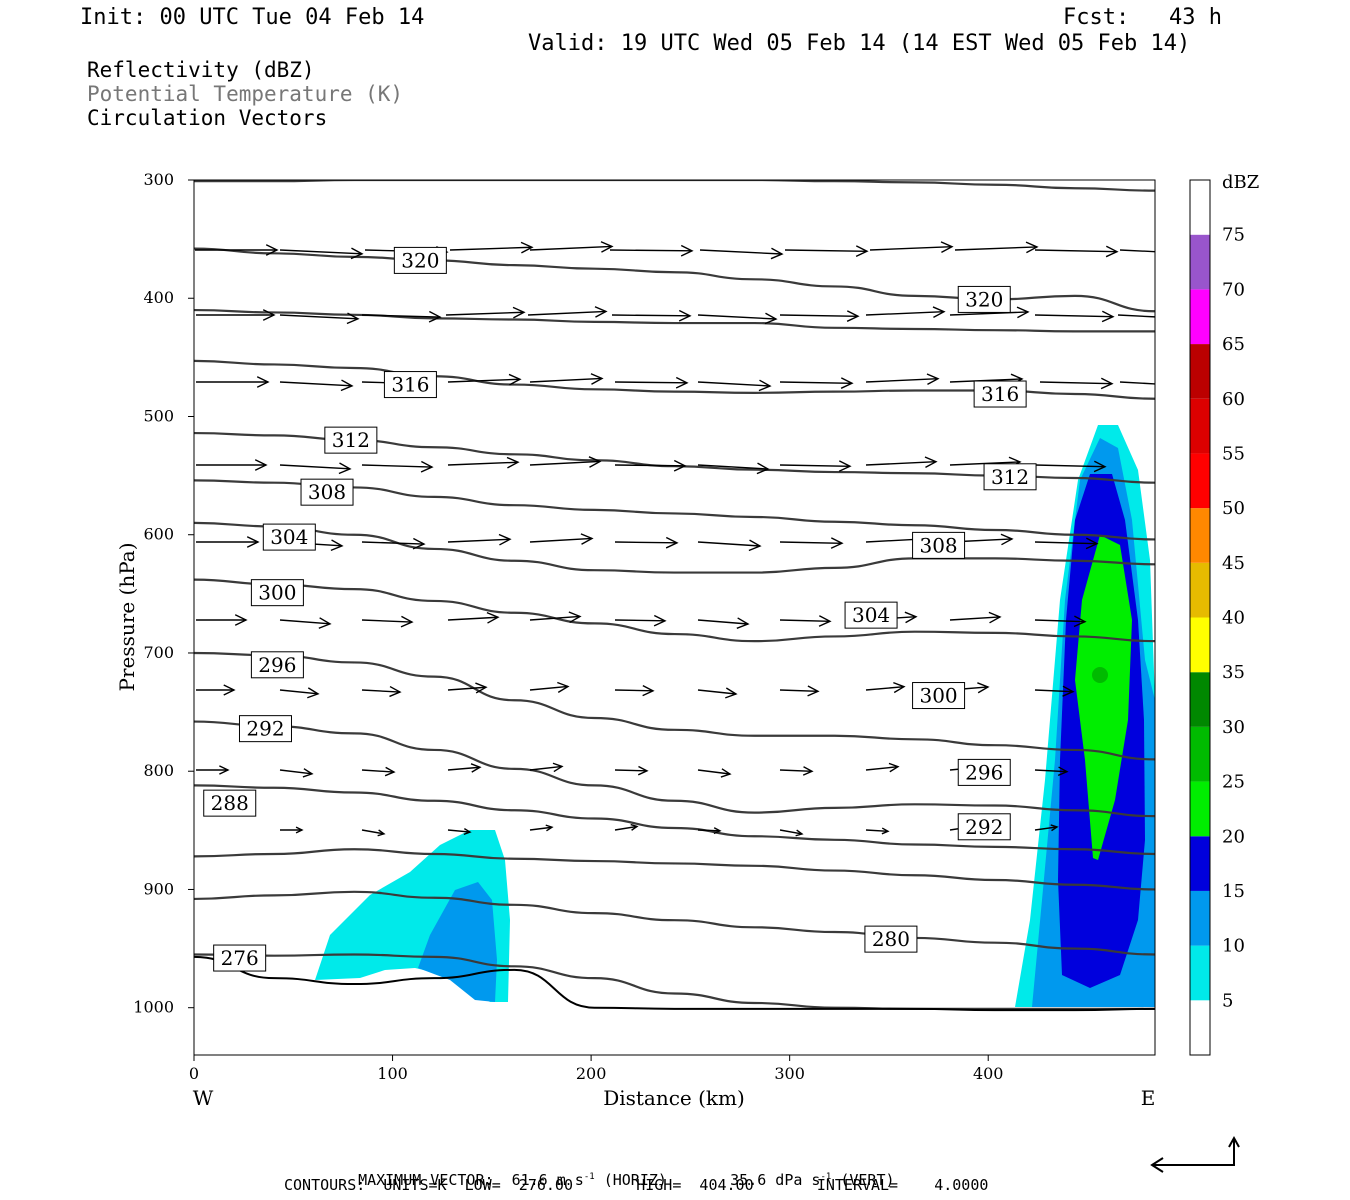  Describe the element at coordinates (158, 534) in the screenshot. I see `y-tick-label: 600` at that location.